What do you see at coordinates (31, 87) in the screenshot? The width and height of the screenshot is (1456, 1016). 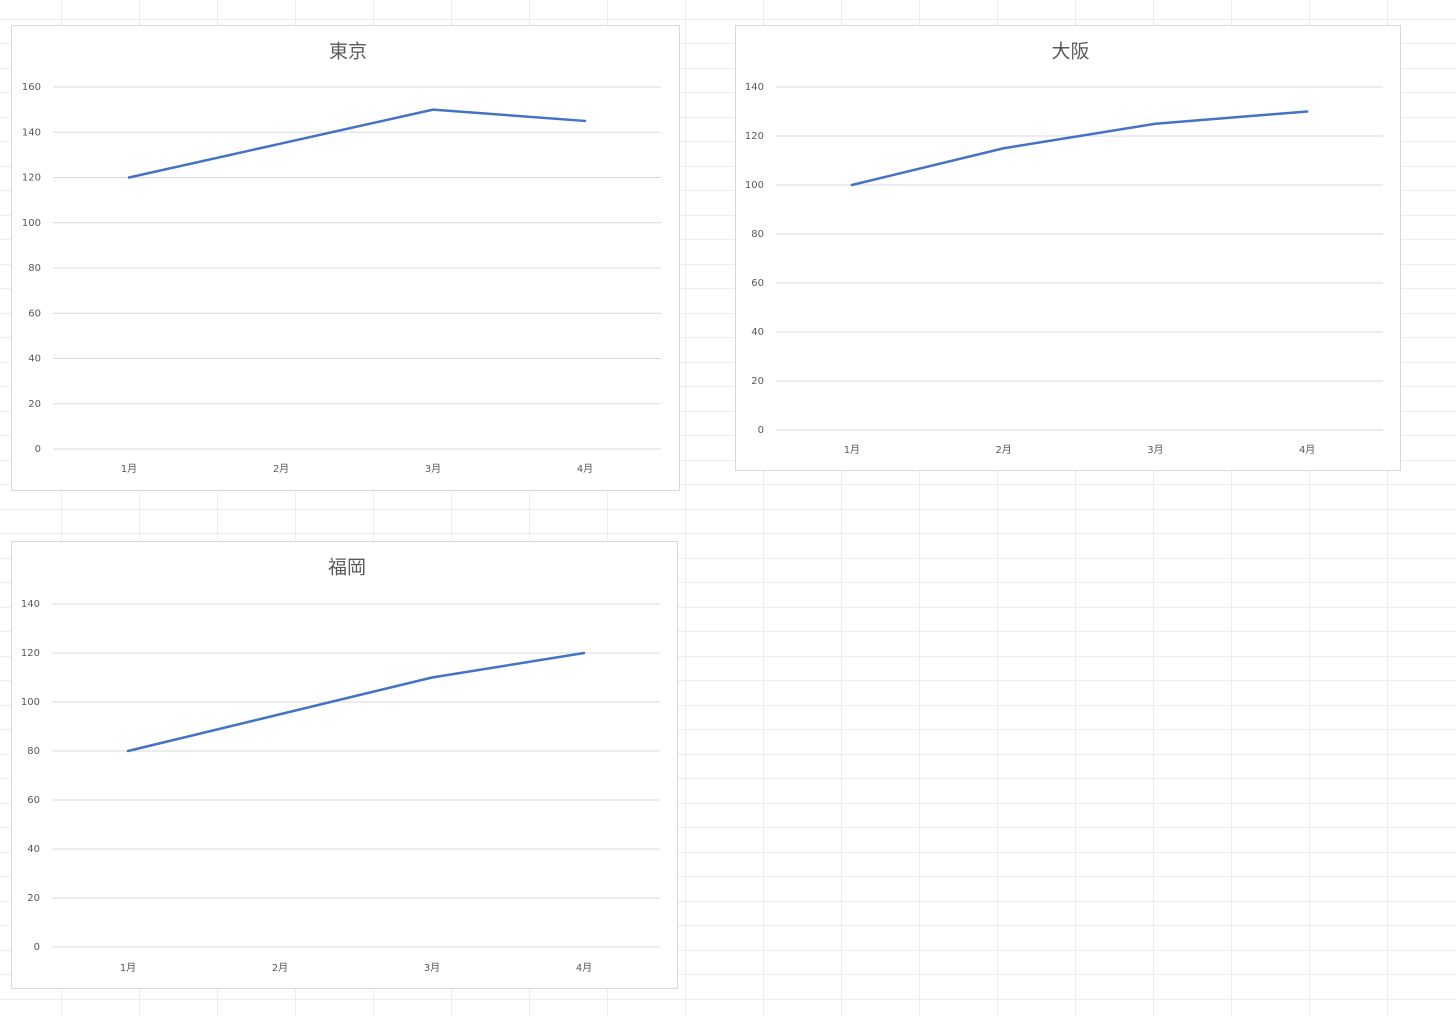 I see `y-tick-label: 160` at bounding box center [31, 87].